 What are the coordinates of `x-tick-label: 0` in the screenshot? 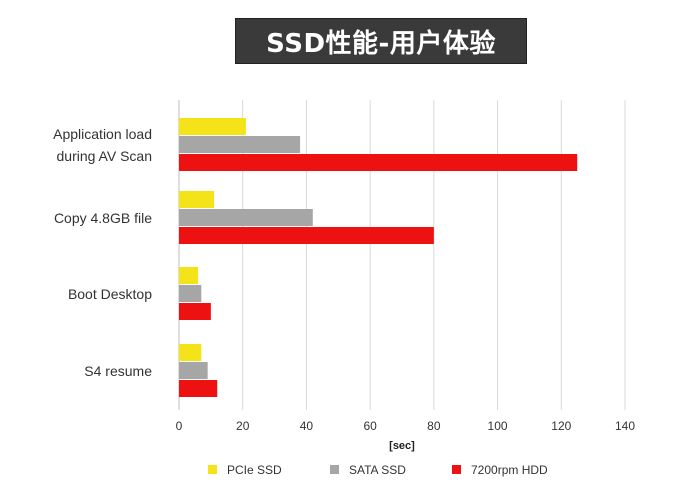 It's located at (179, 426).